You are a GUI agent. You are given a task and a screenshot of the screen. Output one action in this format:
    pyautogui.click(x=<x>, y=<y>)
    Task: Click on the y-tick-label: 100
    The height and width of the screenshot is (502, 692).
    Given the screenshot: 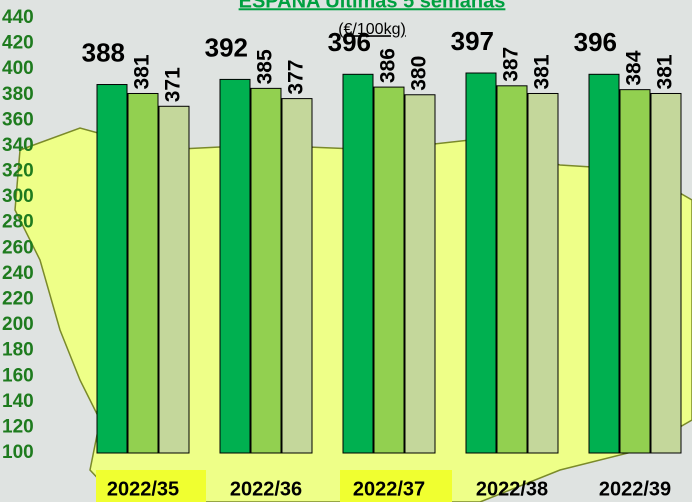 What is the action you would take?
    pyautogui.click(x=18, y=452)
    